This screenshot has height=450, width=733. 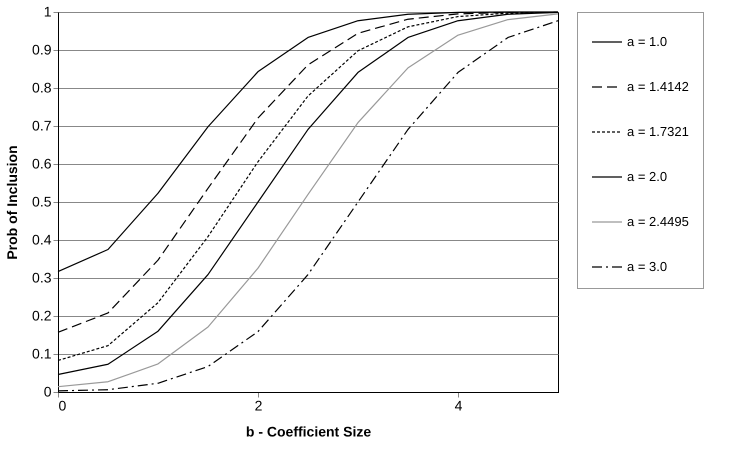 What do you see at coordinates (647, 41) in the screenshot?
I see `legend-label: a = 1.0` at bounding box center [647, 41].